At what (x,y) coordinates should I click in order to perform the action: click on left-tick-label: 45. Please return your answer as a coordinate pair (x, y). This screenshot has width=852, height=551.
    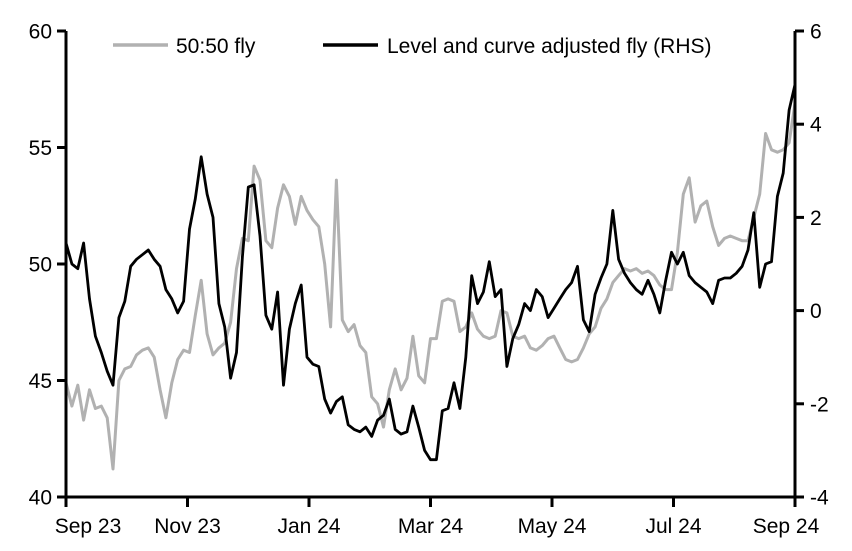
    Looking at the image, I should click on (40, 381).